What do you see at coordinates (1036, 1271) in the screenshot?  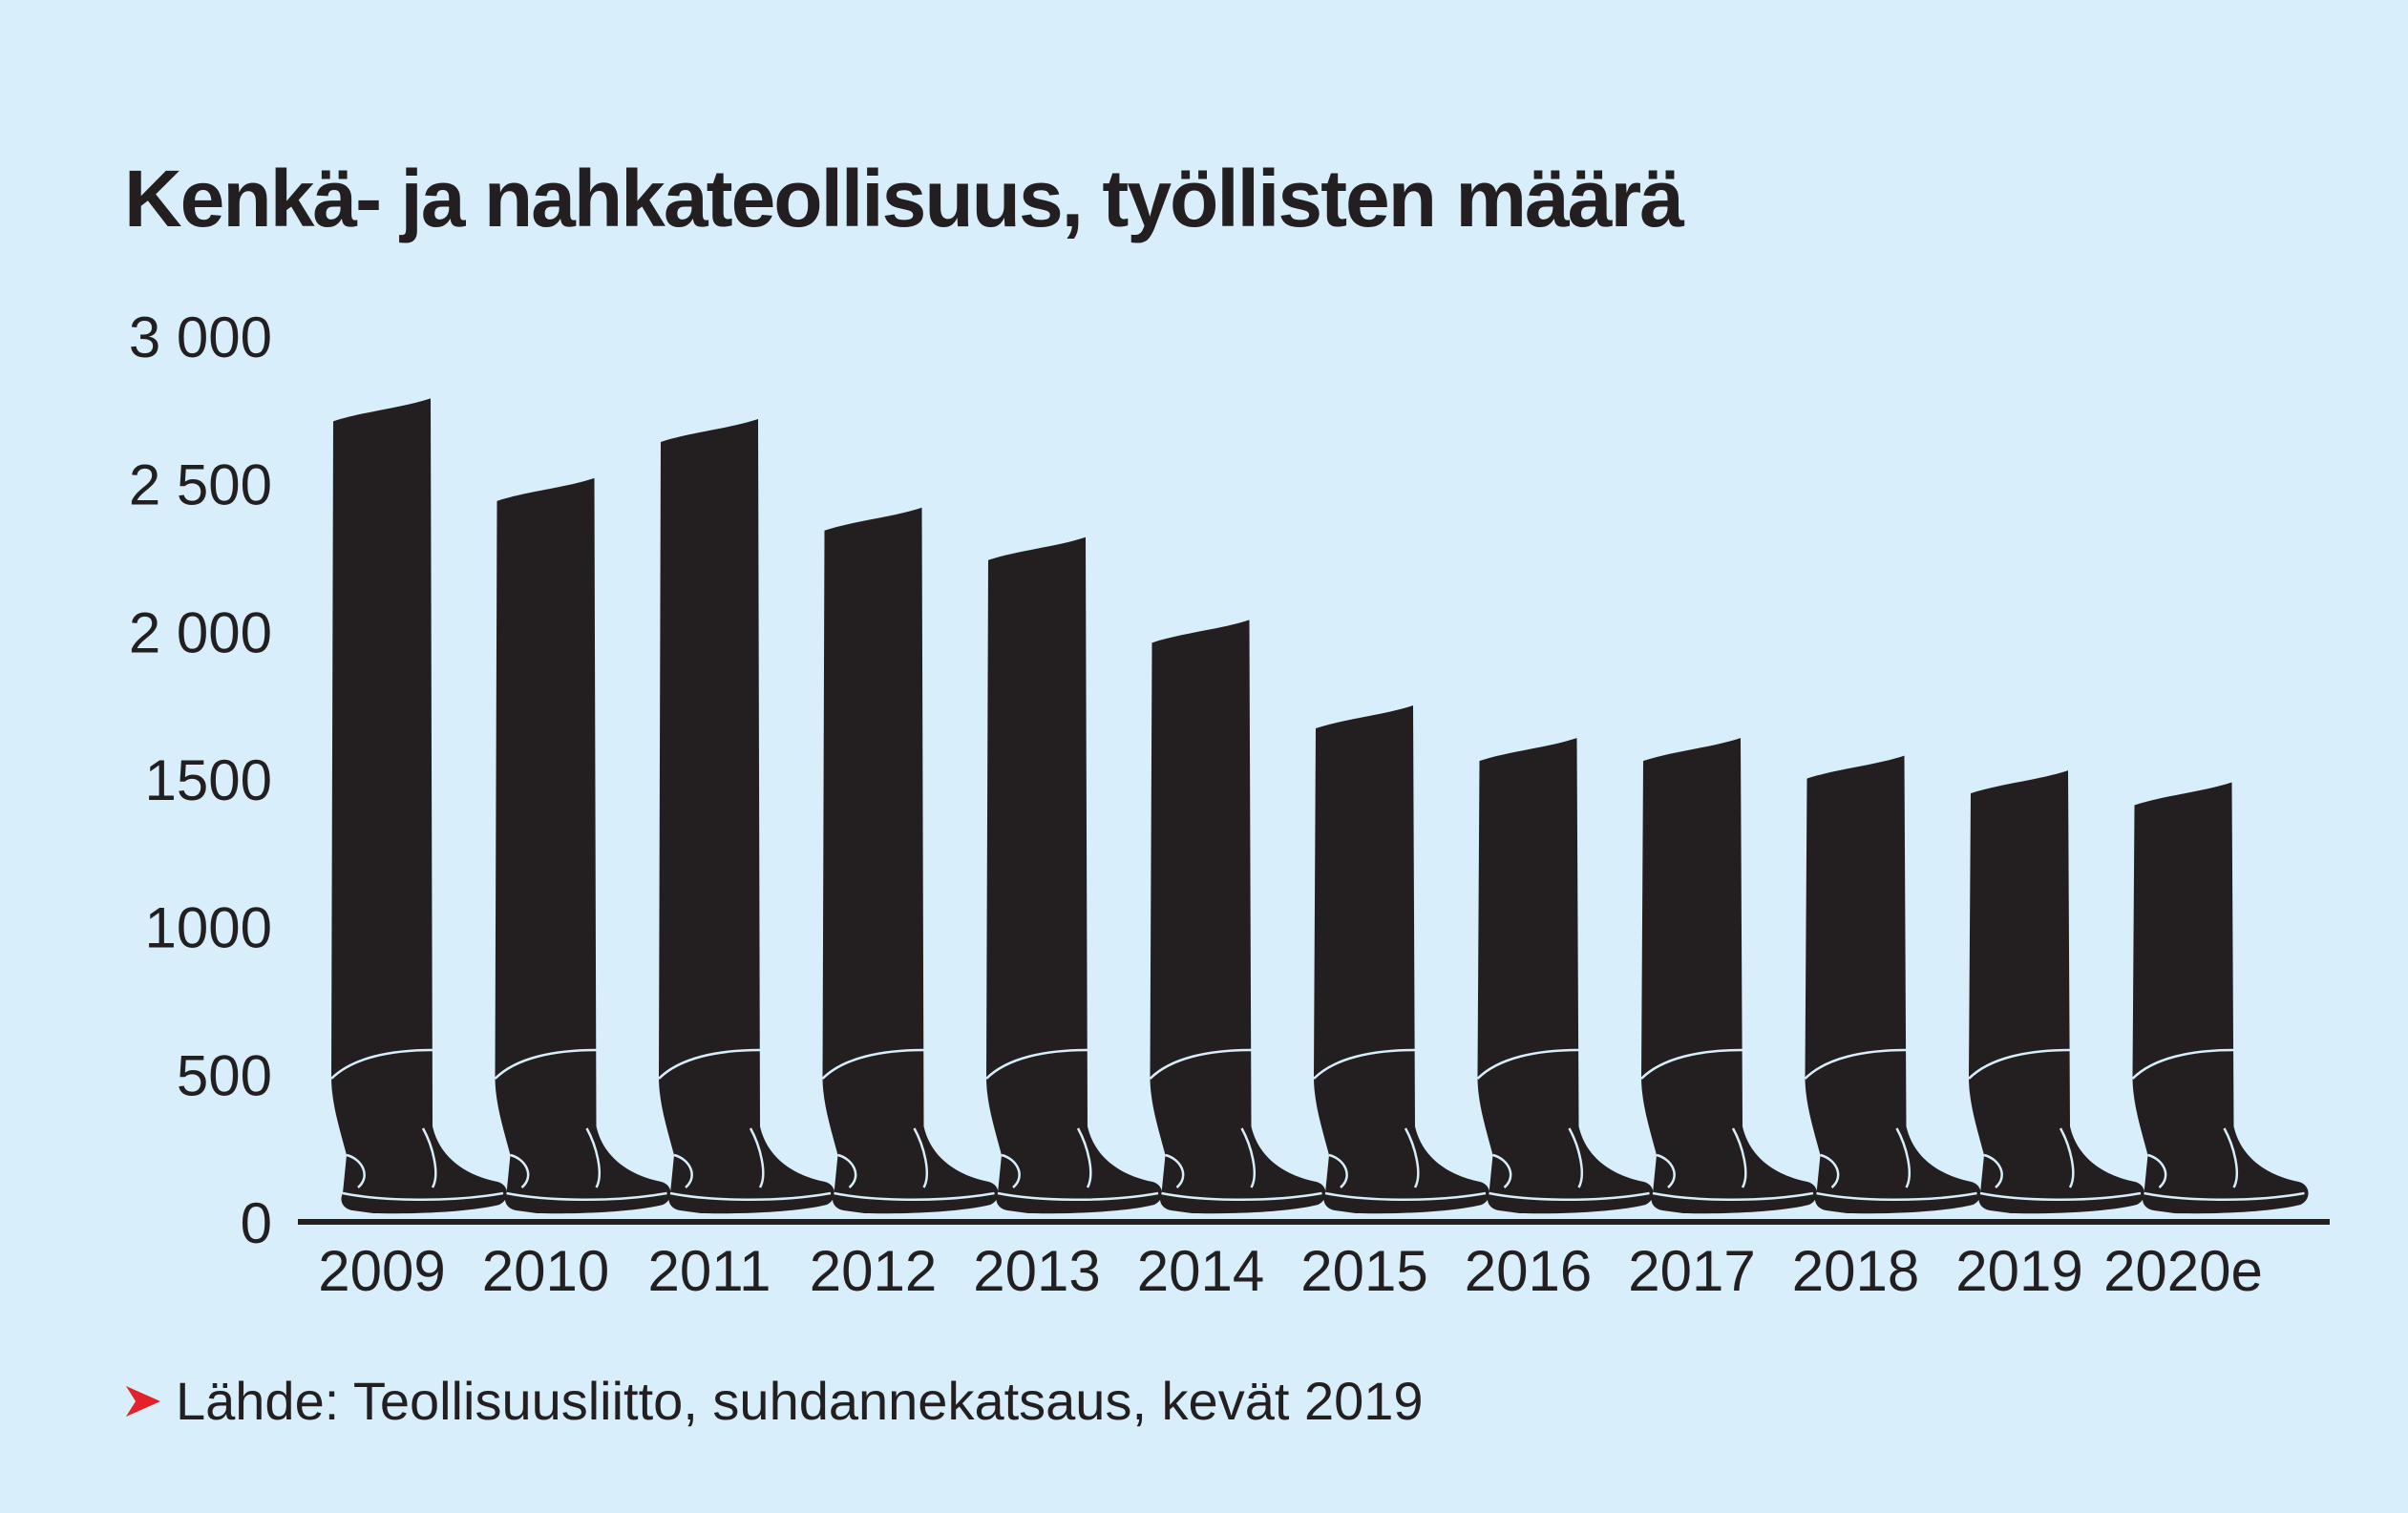 I see `x-tick-label: 2013` at bounding box center [1036, 1271].